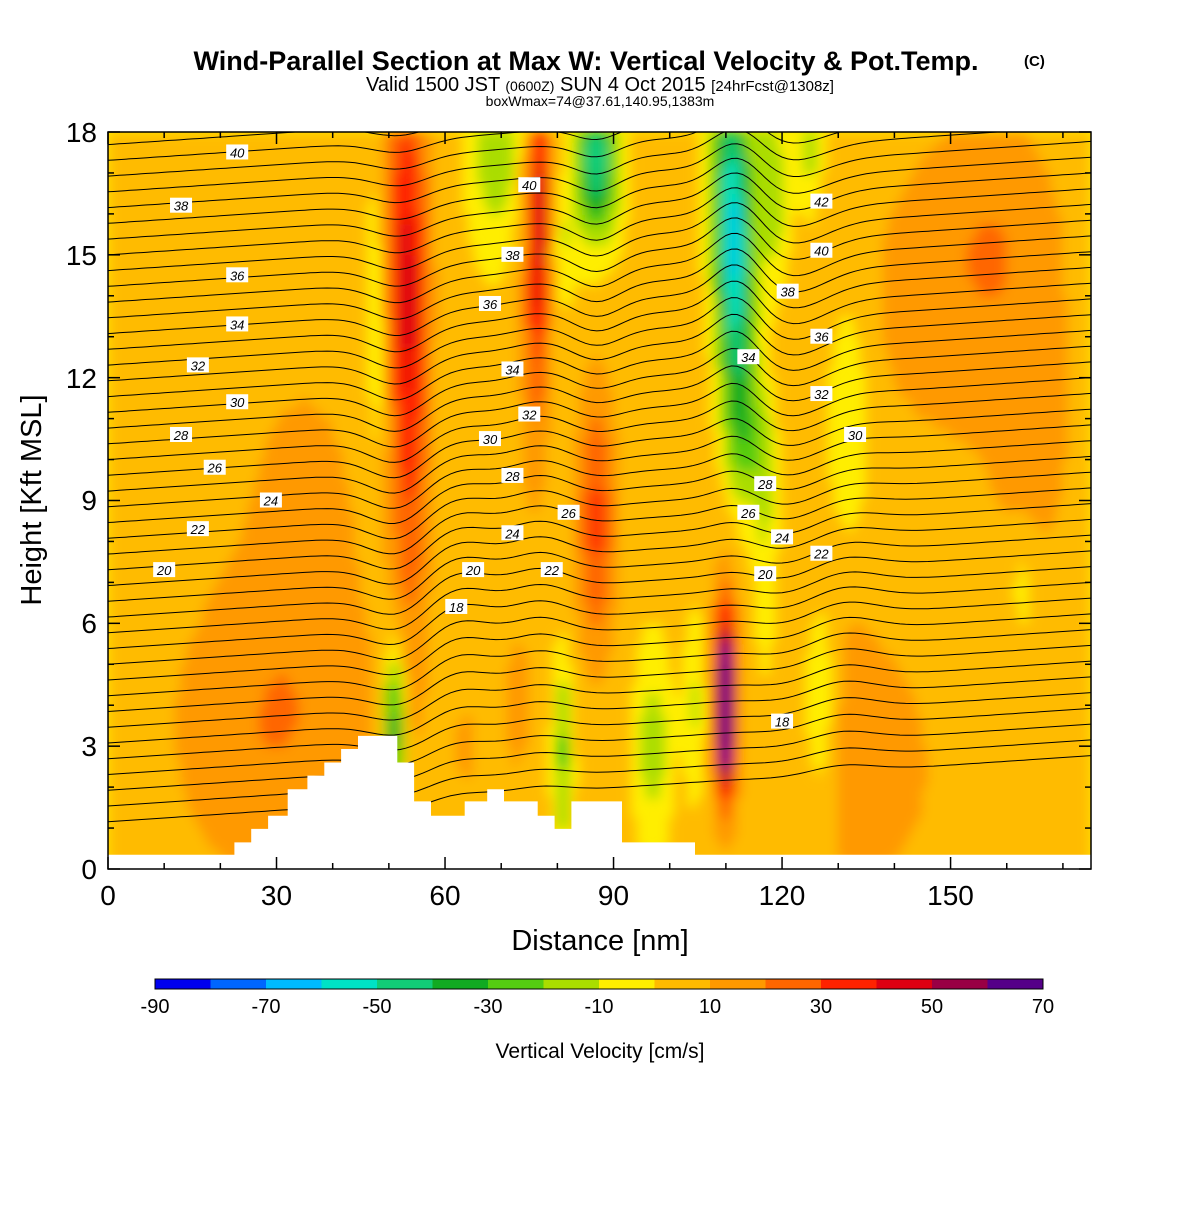 Image resolution: width=1200 pixels, height=1205 pixels. I want to click on x-axis-label: Distance [nm], so click(599, 941).